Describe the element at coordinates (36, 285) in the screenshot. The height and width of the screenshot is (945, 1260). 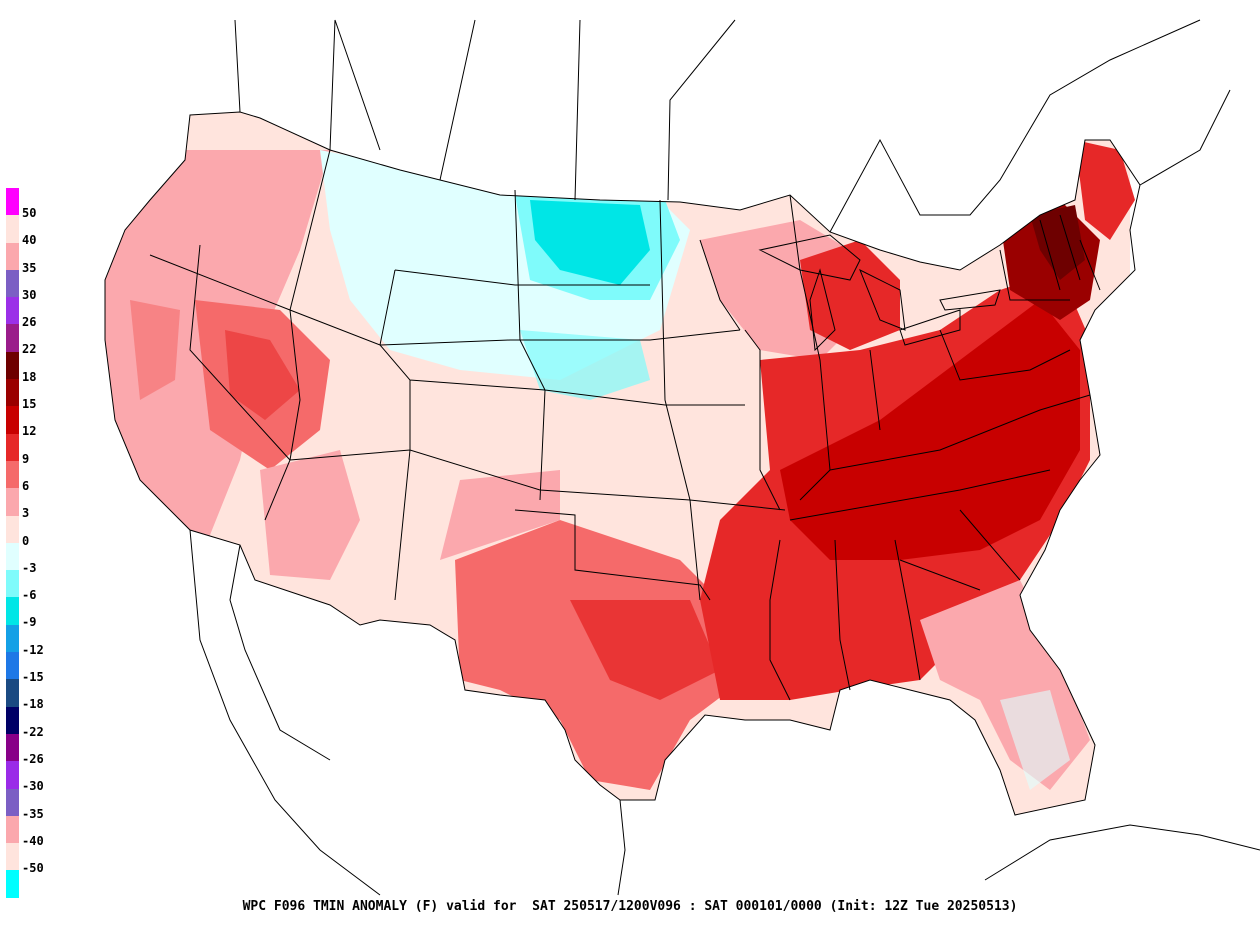
I see `legend-row: 30` at that location.